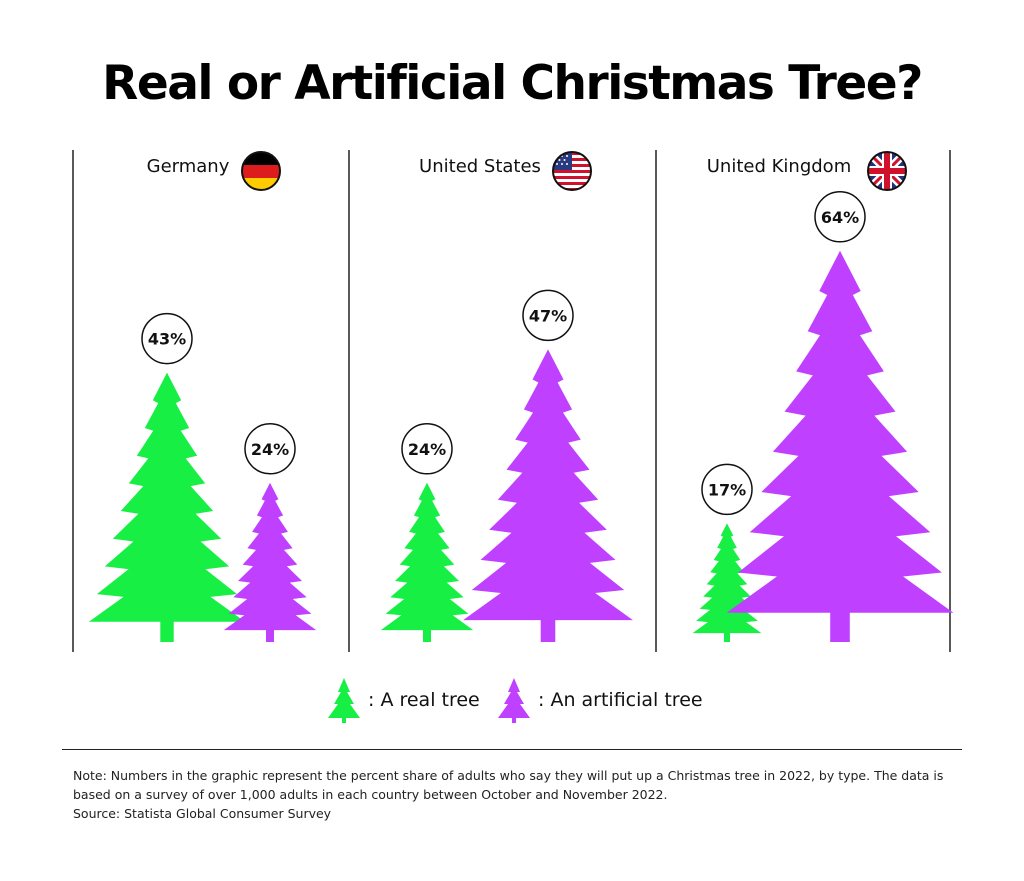 This screenshot has height=881, width=1024. I want to click on value-label: 47%, so click(548, 315).